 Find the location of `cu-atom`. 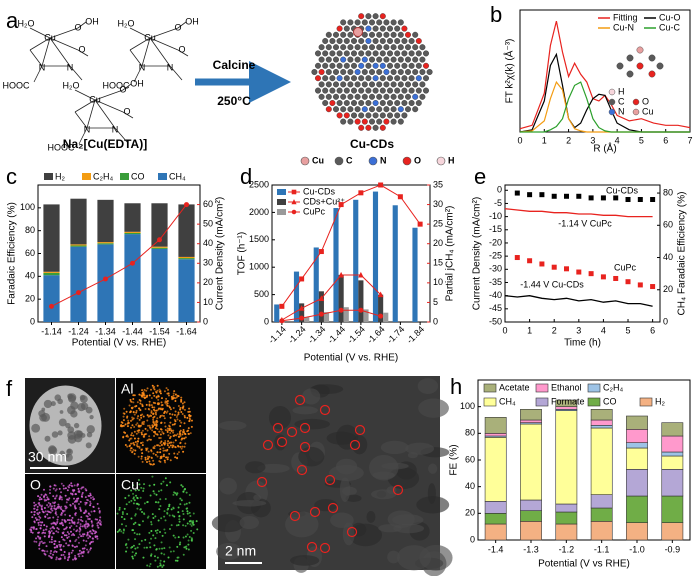

cu-atom is located at coordinates (358, 32).